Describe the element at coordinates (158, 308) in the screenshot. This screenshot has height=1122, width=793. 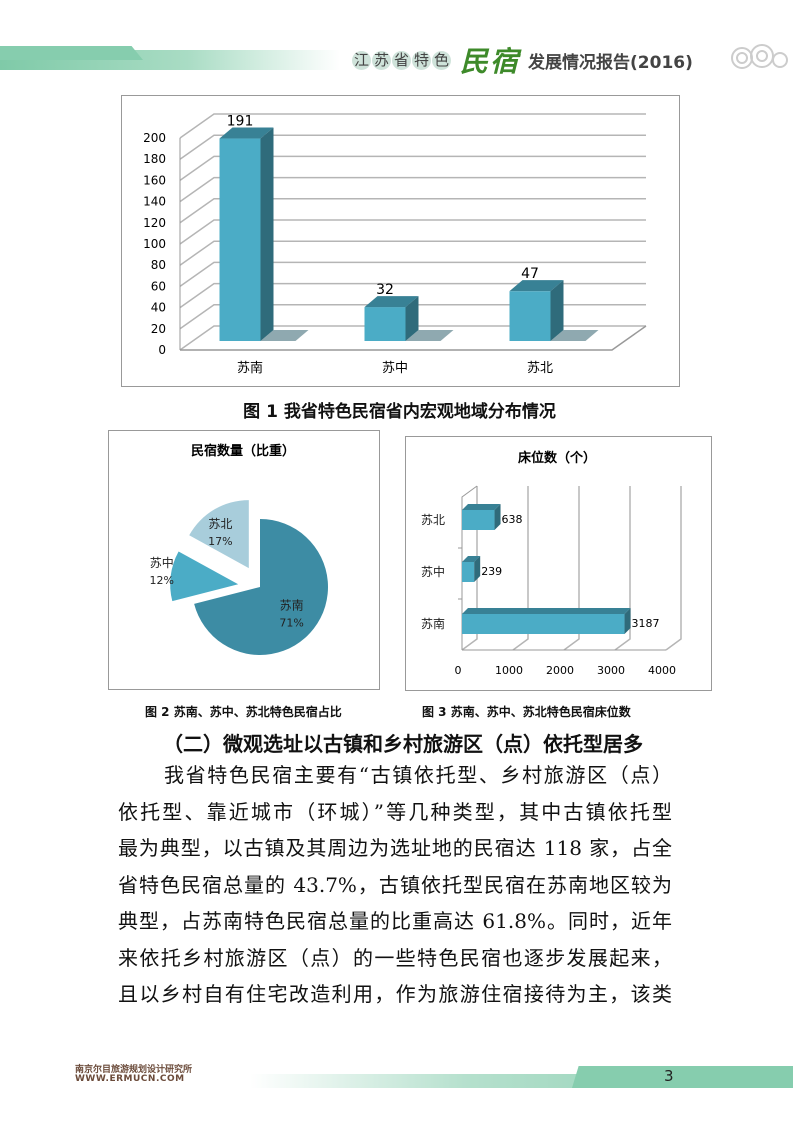
I see `y-tick-label: 40` at that location.